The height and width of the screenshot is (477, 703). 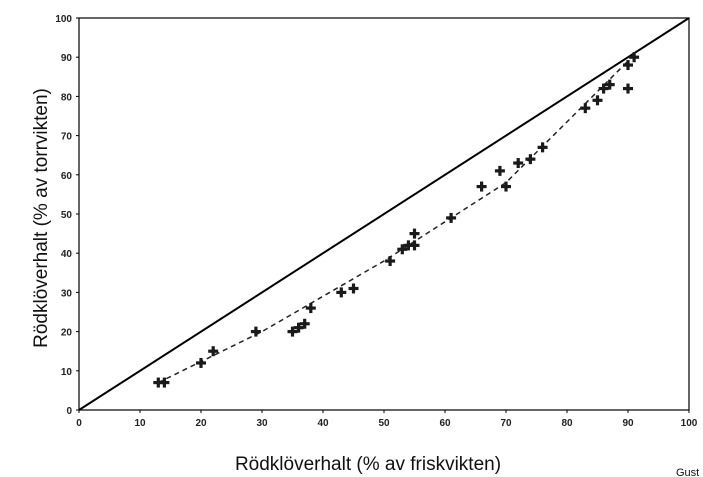 I want to click on x-tick-label: 60, so click(x=445, y=423).